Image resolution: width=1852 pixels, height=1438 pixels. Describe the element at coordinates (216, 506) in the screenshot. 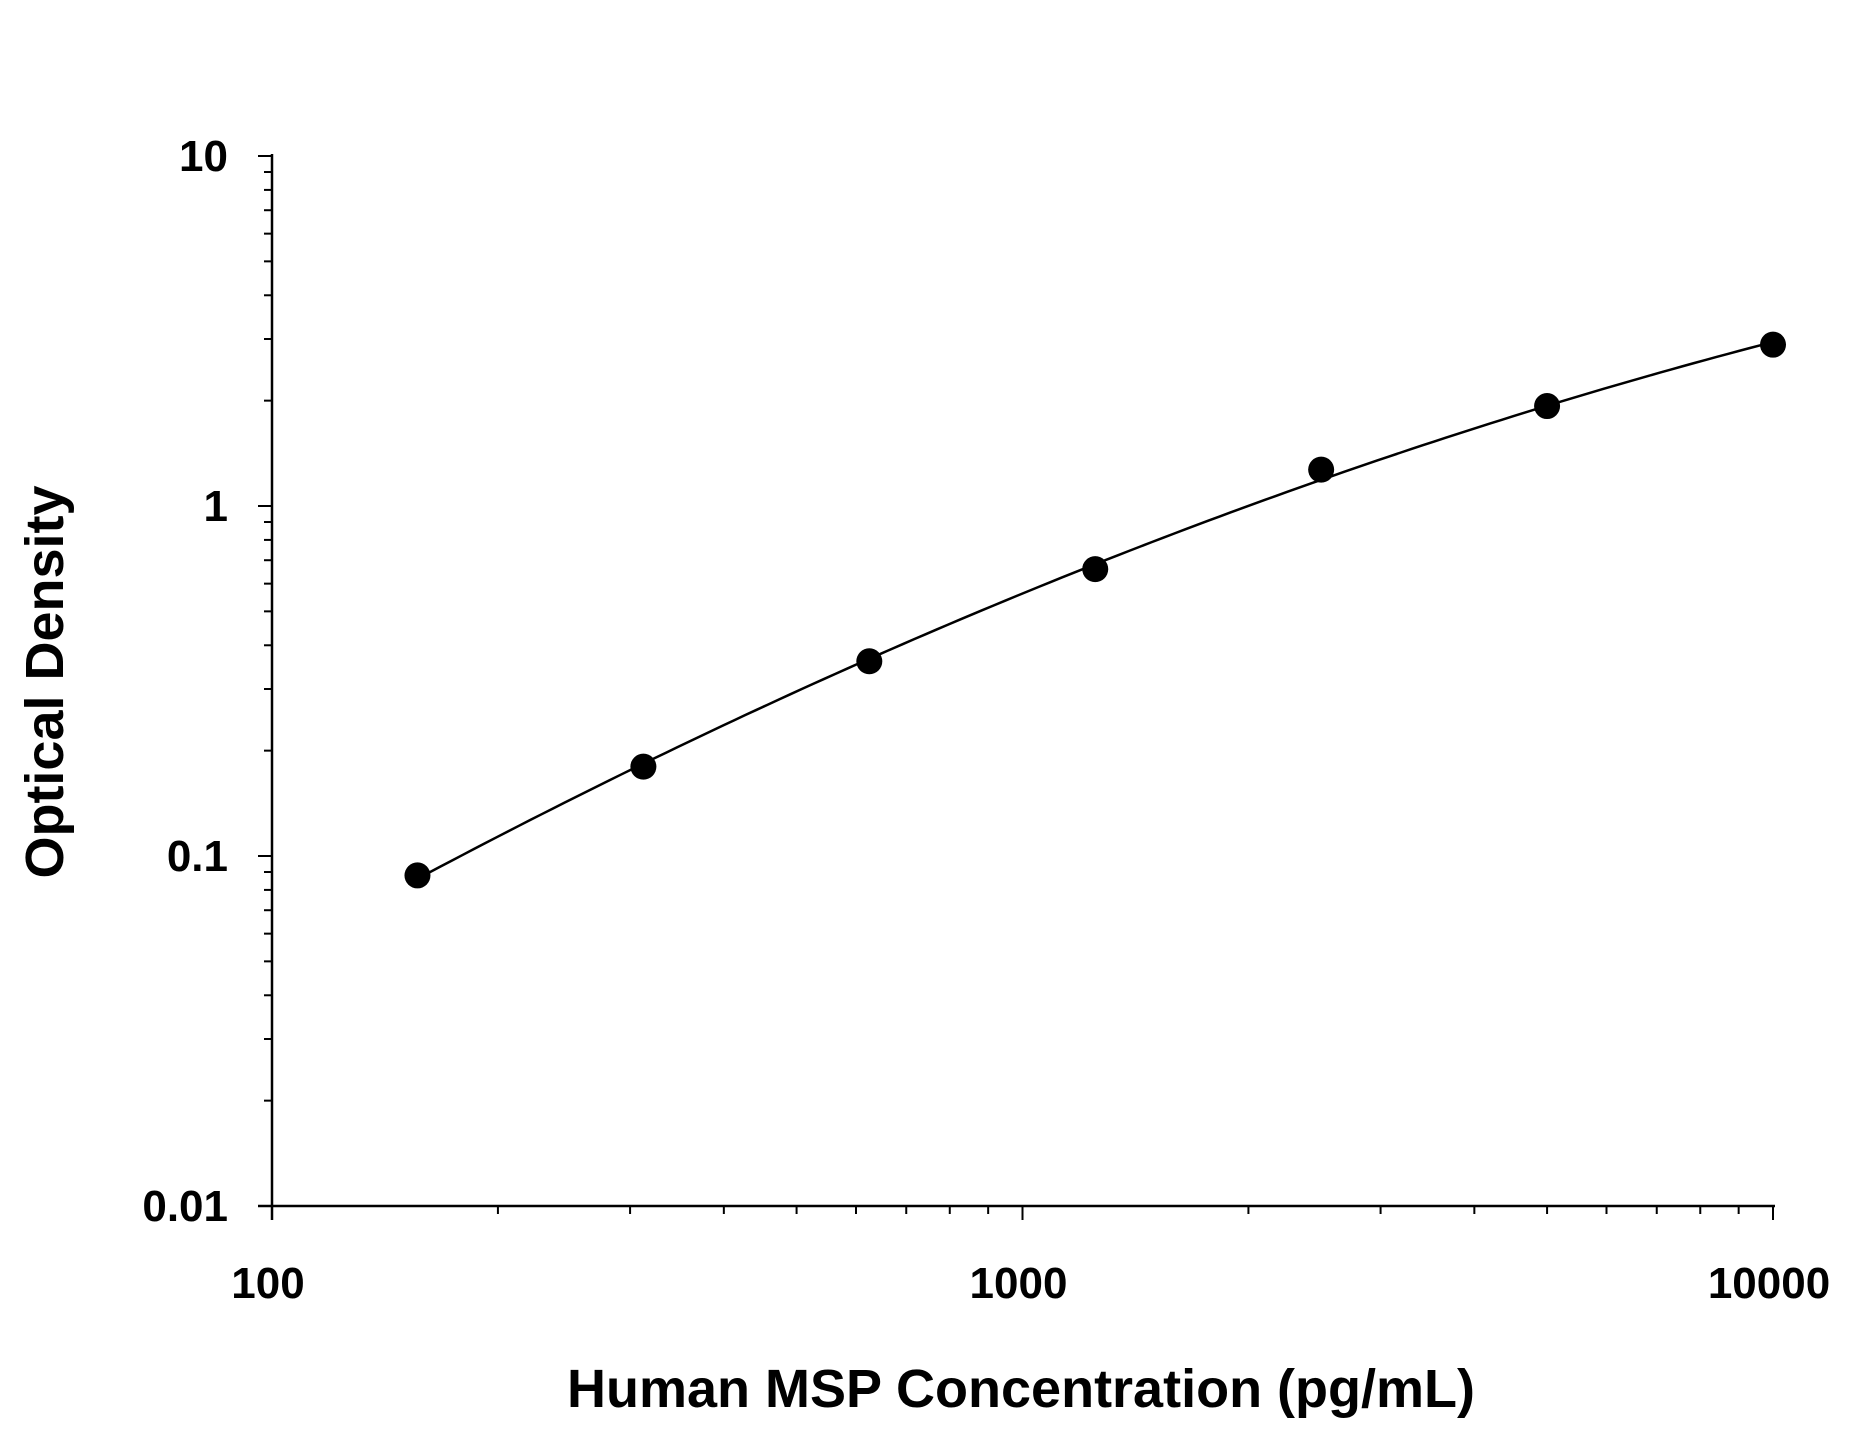

I see `y-tick-label: 1` at that location.